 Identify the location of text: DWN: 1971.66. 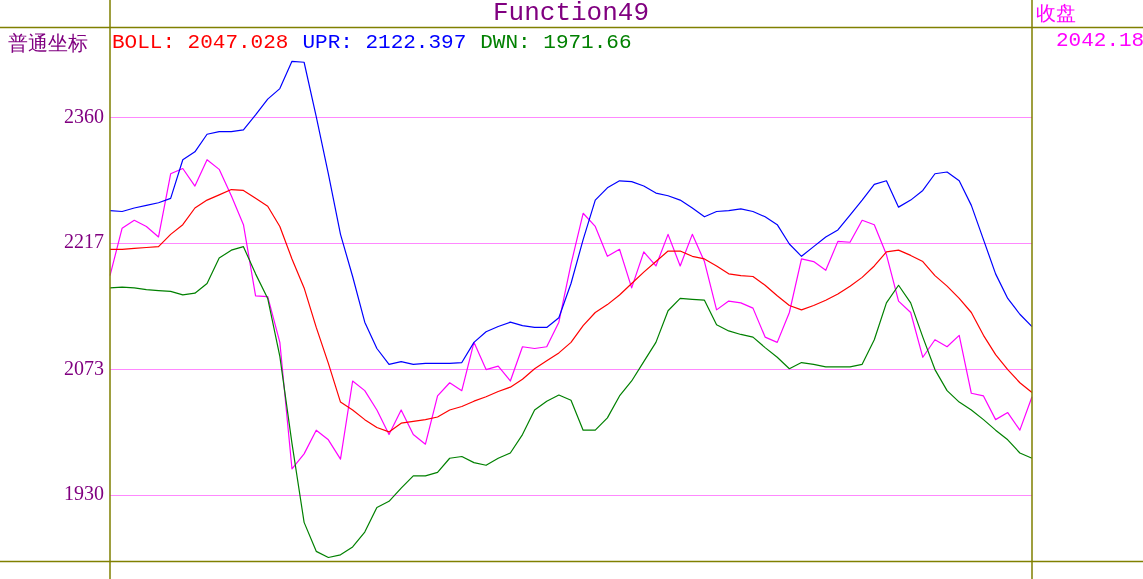
(556, 42).